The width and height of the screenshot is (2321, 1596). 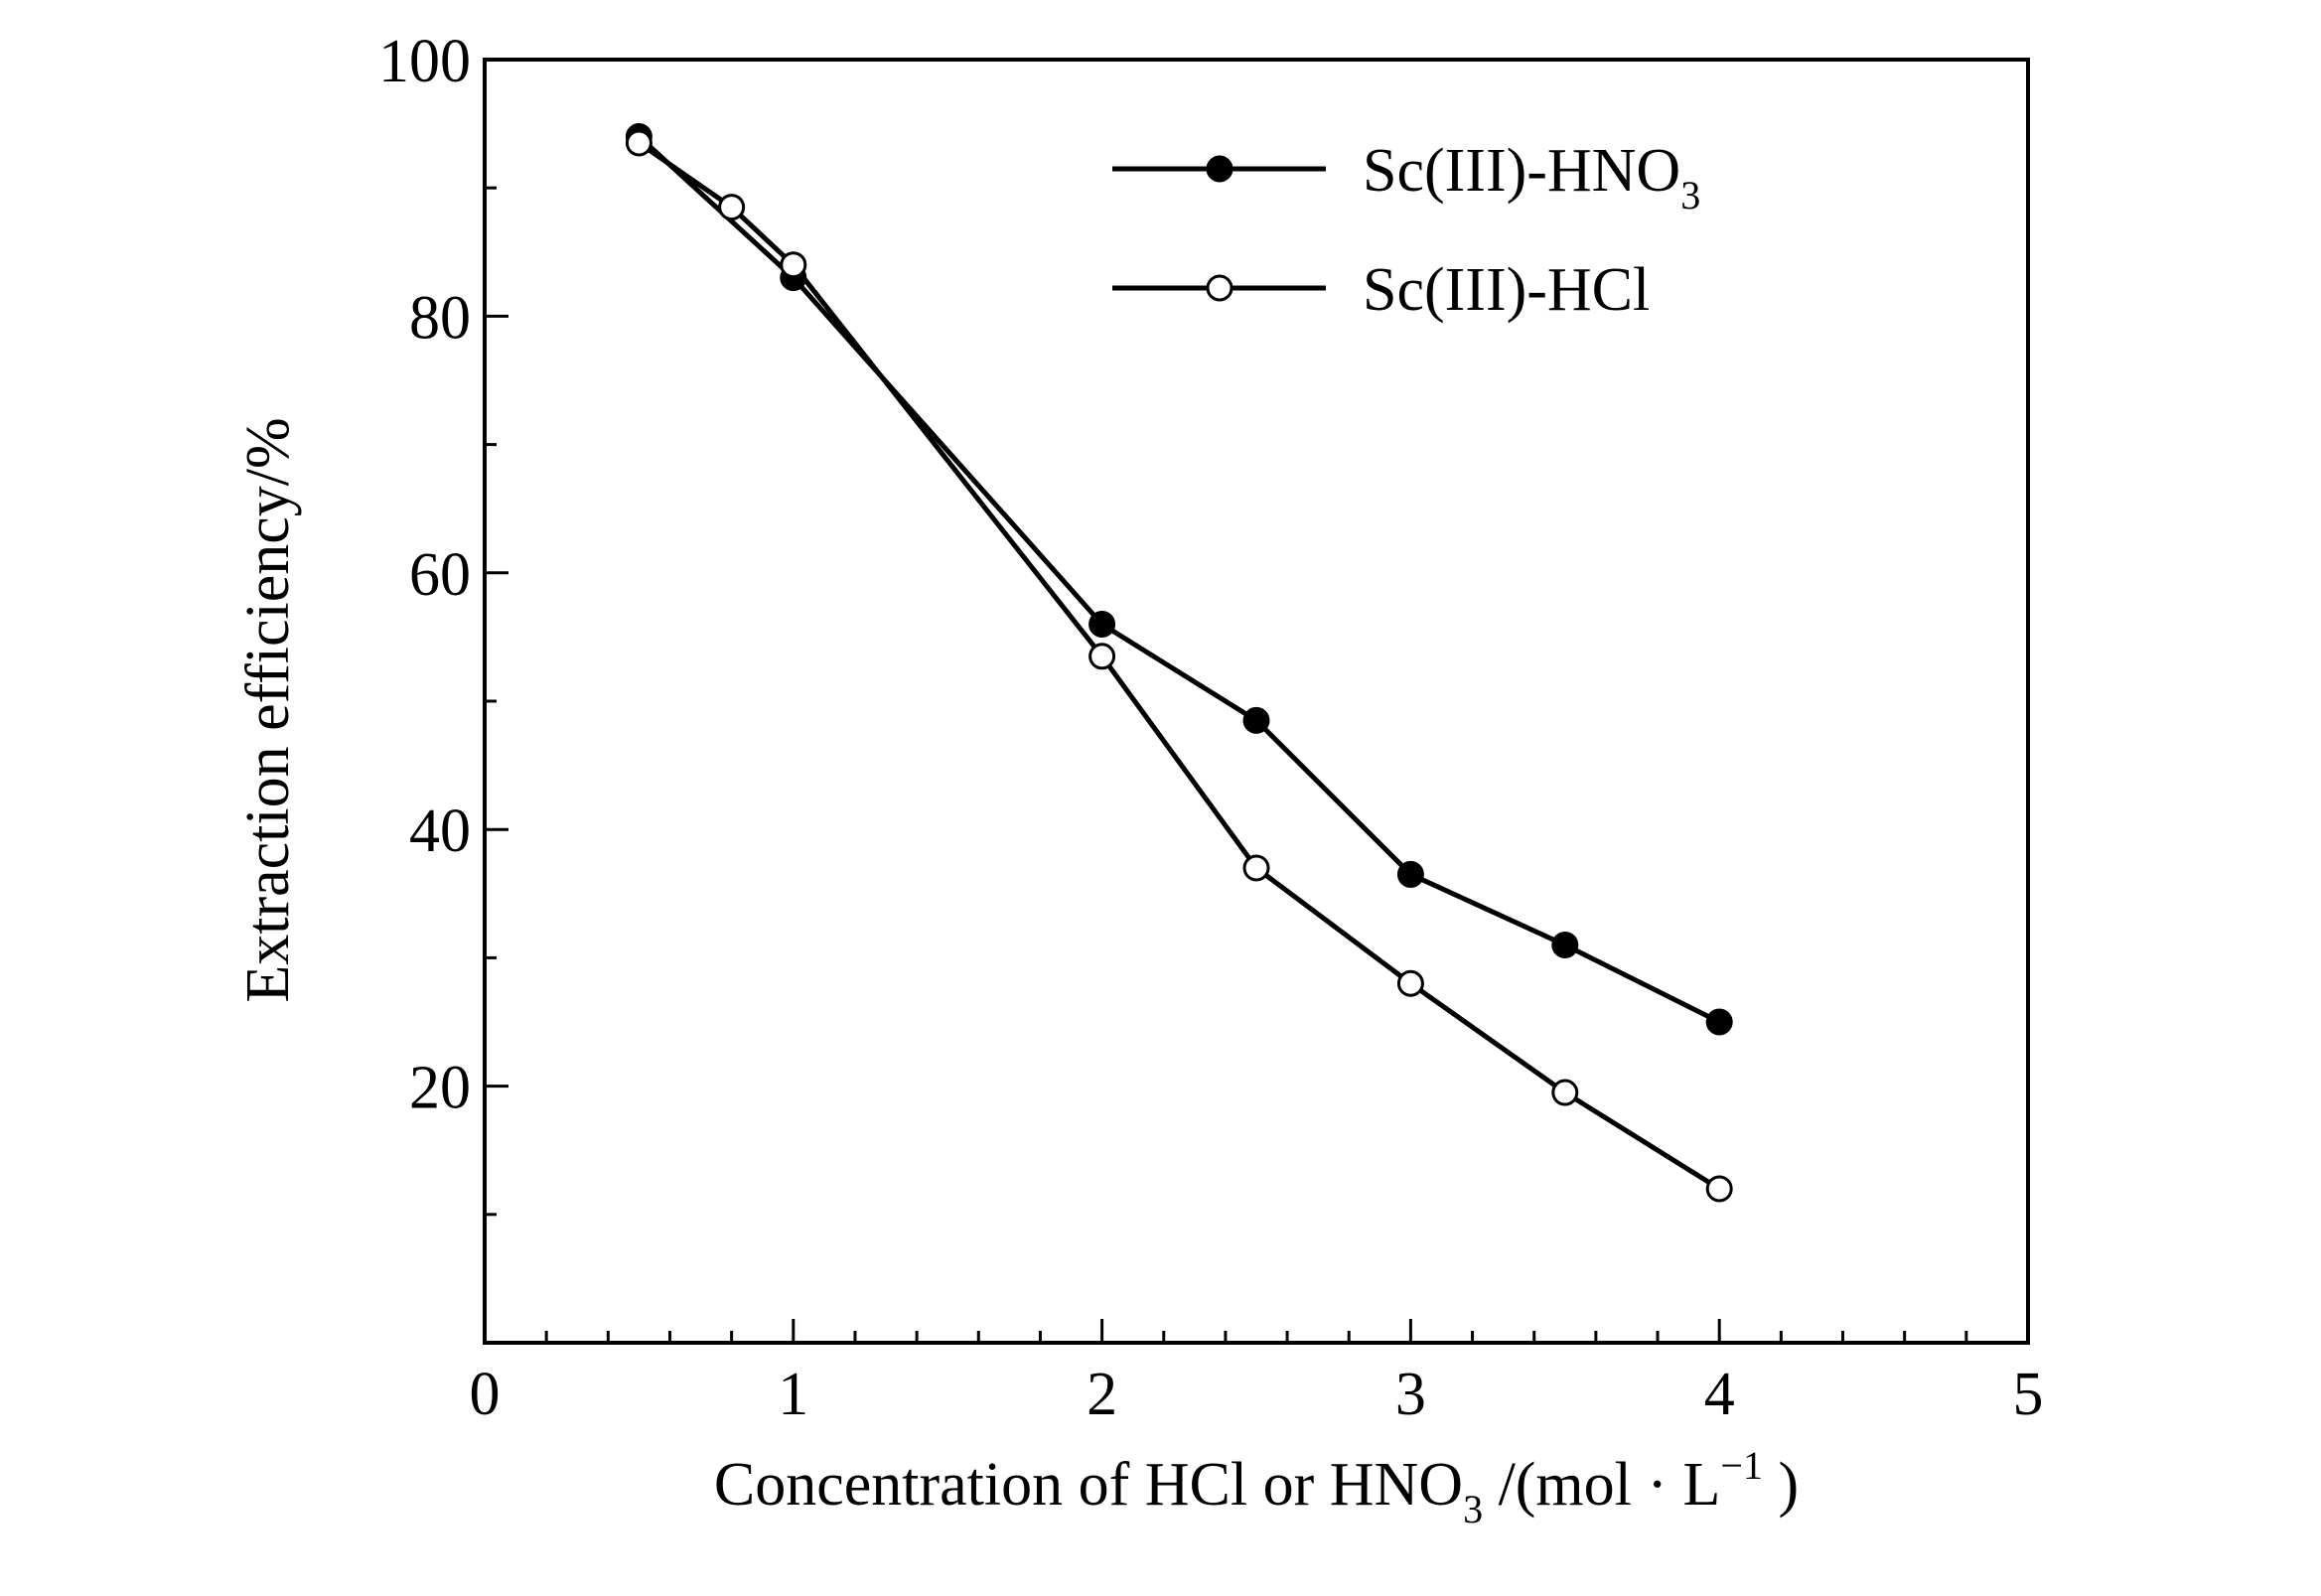 I want to click on y-tick-label: 100, so click(x=424, y=62).